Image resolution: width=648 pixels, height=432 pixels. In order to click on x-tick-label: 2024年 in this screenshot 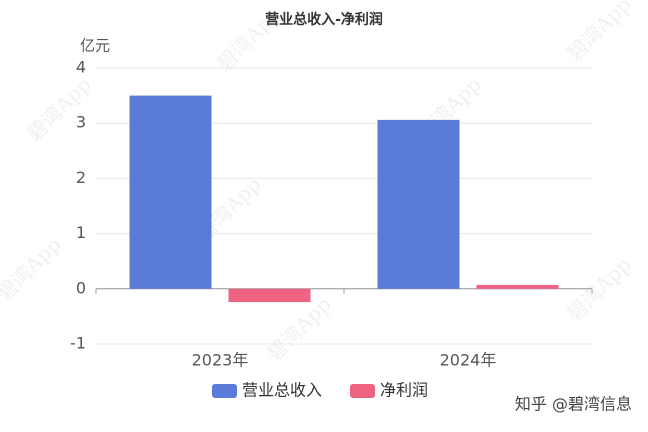, I will do `click(468, 360)`.